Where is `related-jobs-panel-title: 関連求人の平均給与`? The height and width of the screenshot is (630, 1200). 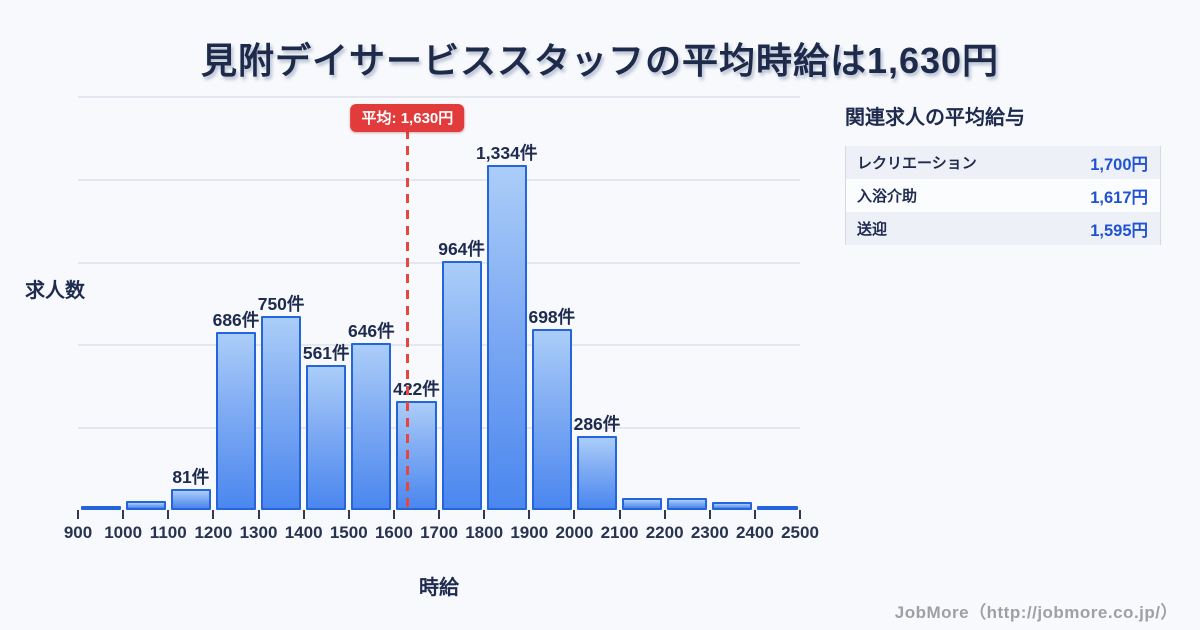 related-jobs-panel-title: 関連求人の平均給与 is located at coordinates (935, 118).